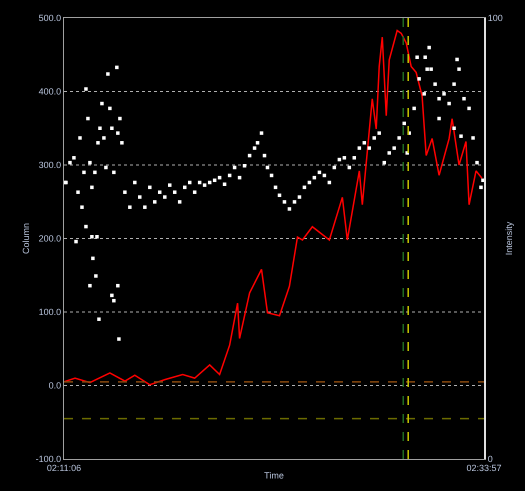 This screenshot has width=525, height=491. I want to click on y-tick-label: 0.0, so click(55, 385).